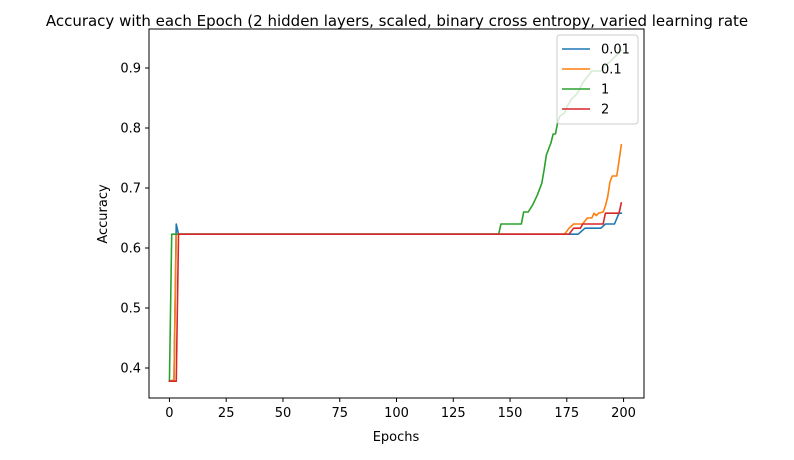 The image size is (794, 460). What do you see at coordinates (130, 129) in the screenshot?
I see `y-tick-label: 0.8` at bounding box center [130, 129].